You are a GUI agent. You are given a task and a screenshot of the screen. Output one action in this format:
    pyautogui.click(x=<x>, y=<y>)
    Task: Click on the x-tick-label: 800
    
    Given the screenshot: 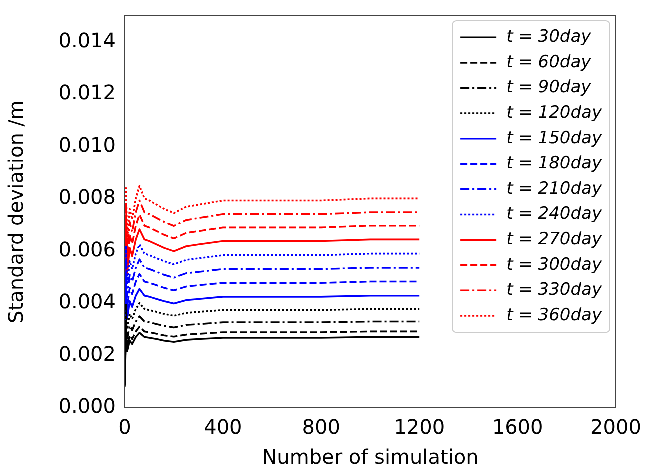 What is the action you would take?
    pyautogui.click(x=321, y=427)
    